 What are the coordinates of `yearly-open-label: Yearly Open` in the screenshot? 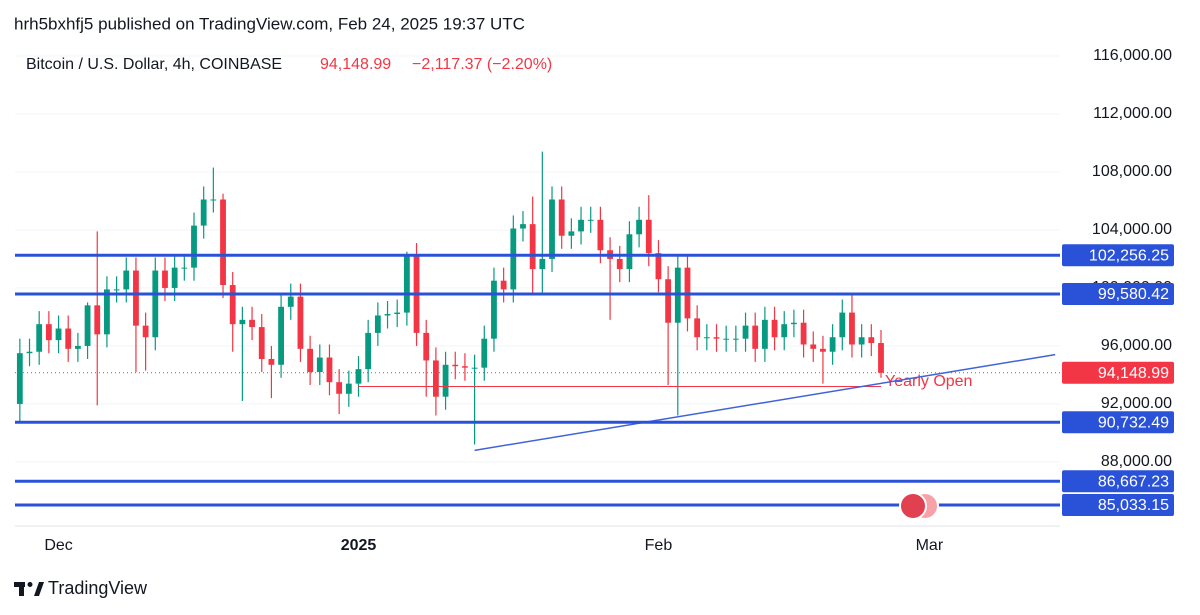 It's located at (928, 381).